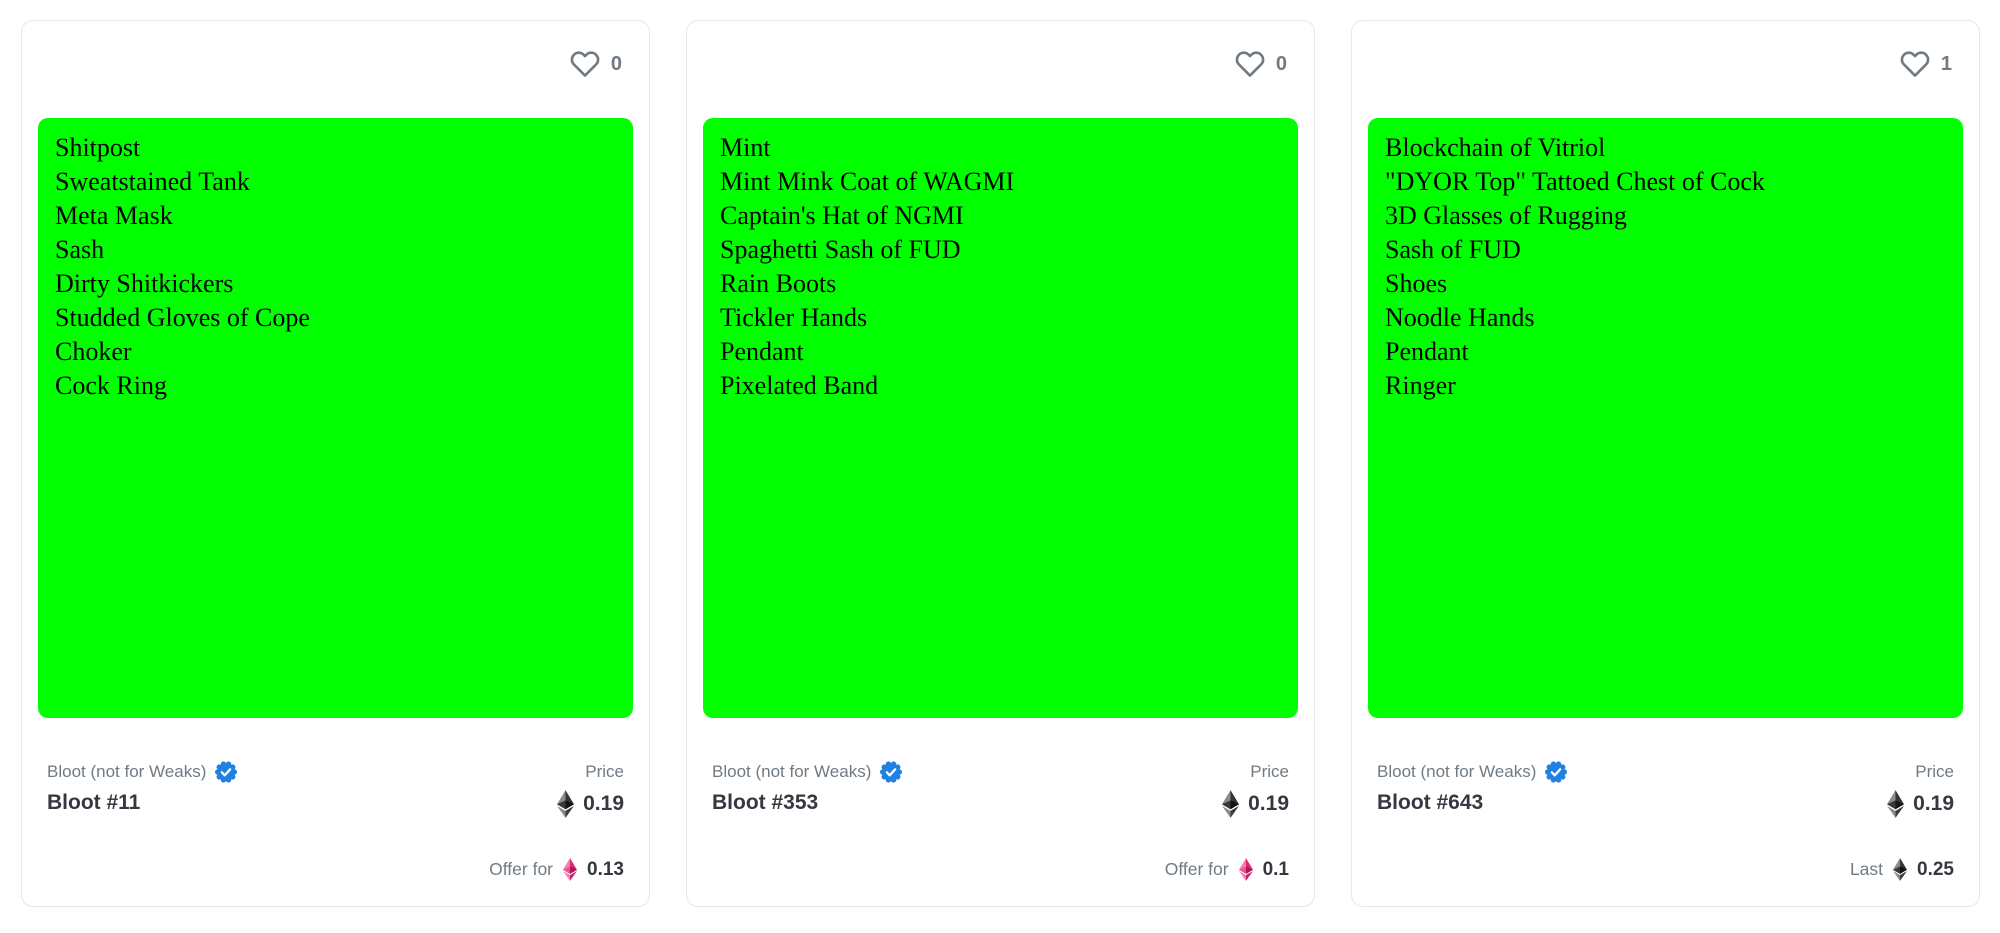 Image resolution: width=2000 pixels, height=933 pixels. What do you see at coordinates (182, 317) in the screenshot?
I see `trait-line: Studded Gloves of Cope` at bounding box center [182, 317].